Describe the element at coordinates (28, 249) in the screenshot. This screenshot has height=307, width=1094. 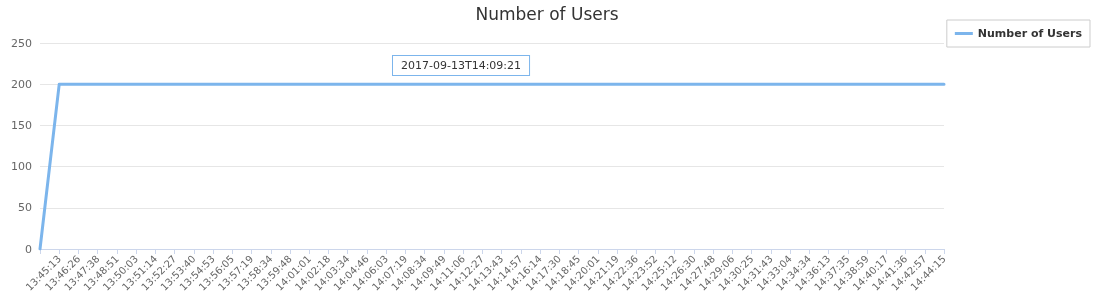
I see `y-tick-label: 0` at that location.